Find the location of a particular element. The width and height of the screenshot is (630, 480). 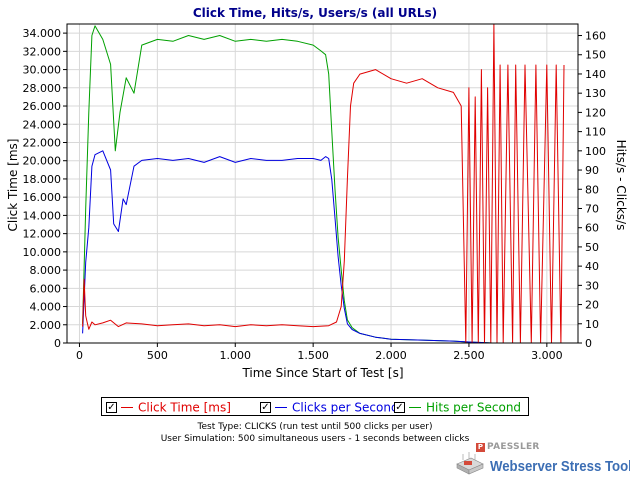

legend-item-hits-per-second: ✓ Hits per Second is located at coordinates (457, 407).